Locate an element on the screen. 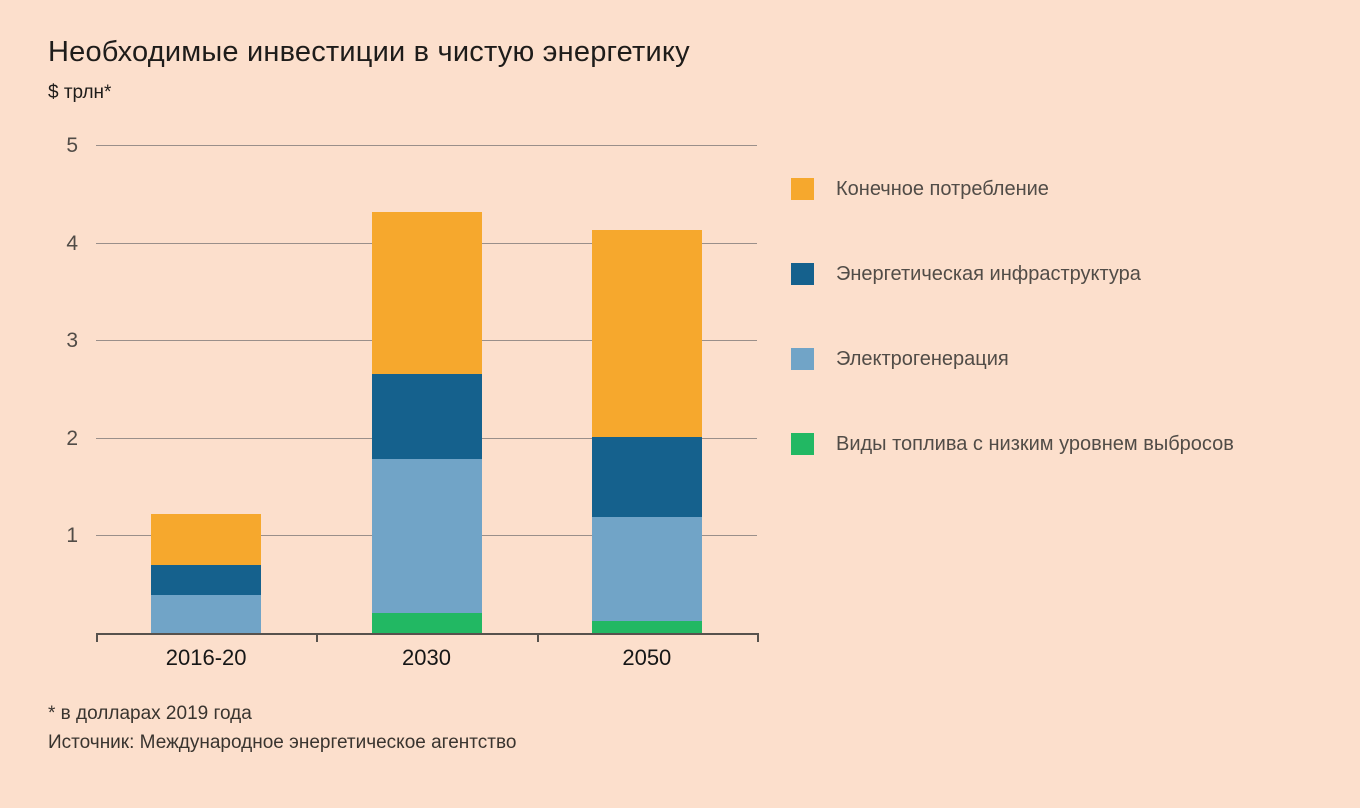 The image size is (1360, 808). legend-item: Энергетическая инфраструктура is located at coordinates (1061, 274).